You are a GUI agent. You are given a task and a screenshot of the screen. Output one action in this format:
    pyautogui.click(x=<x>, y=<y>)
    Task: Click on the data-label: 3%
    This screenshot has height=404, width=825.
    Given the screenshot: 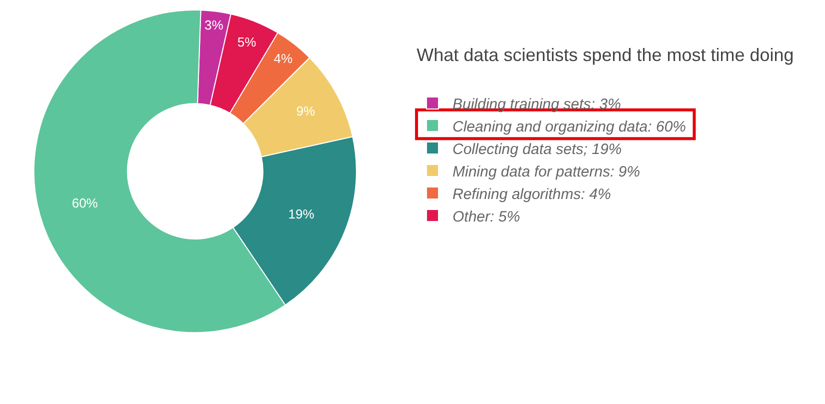 What is the action you would take?
    pyautogui.click(x=214, y=25)
    